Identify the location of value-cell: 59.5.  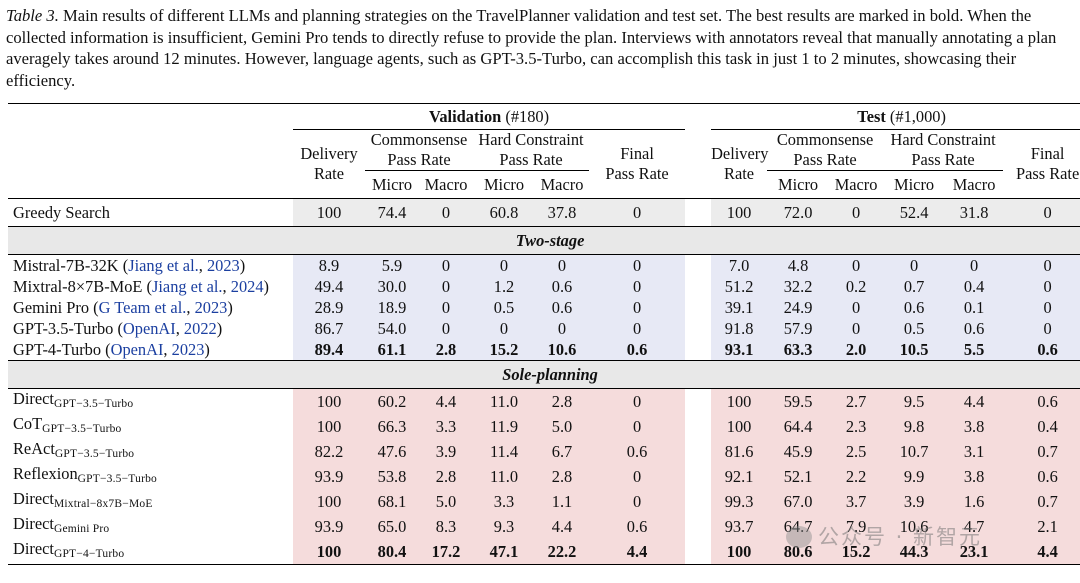
(798, 401).